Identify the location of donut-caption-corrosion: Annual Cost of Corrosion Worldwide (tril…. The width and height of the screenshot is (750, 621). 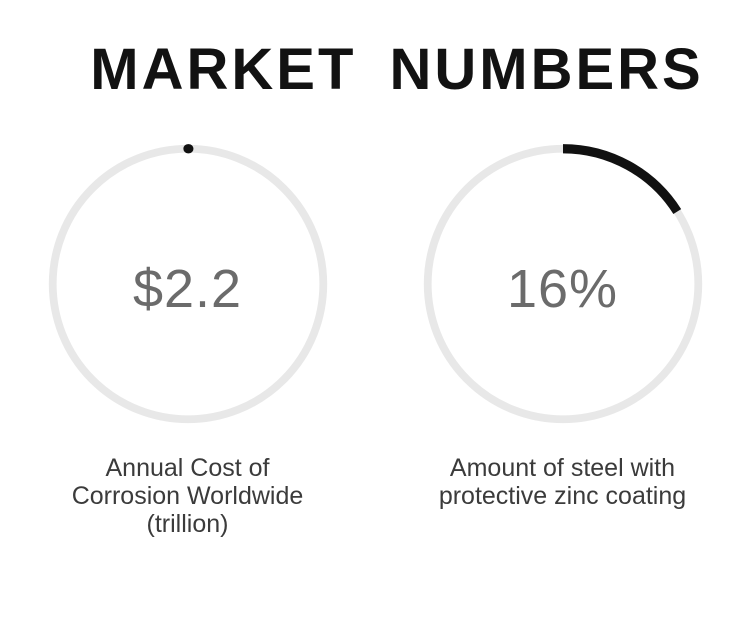
(188, 496).